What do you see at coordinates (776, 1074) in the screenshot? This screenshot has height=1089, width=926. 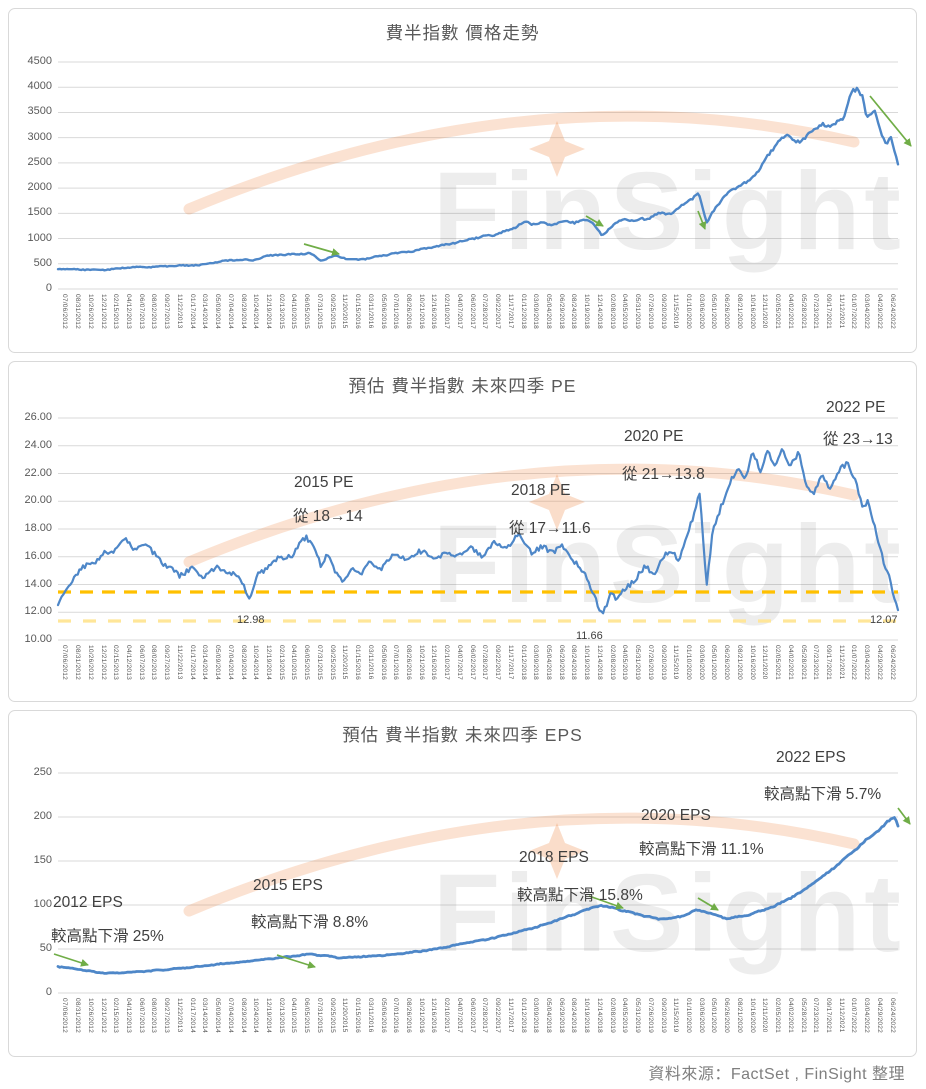 I see `source-note: 資料來源：FactSet , FinSight 整理` at bounding box center [776, 1074].